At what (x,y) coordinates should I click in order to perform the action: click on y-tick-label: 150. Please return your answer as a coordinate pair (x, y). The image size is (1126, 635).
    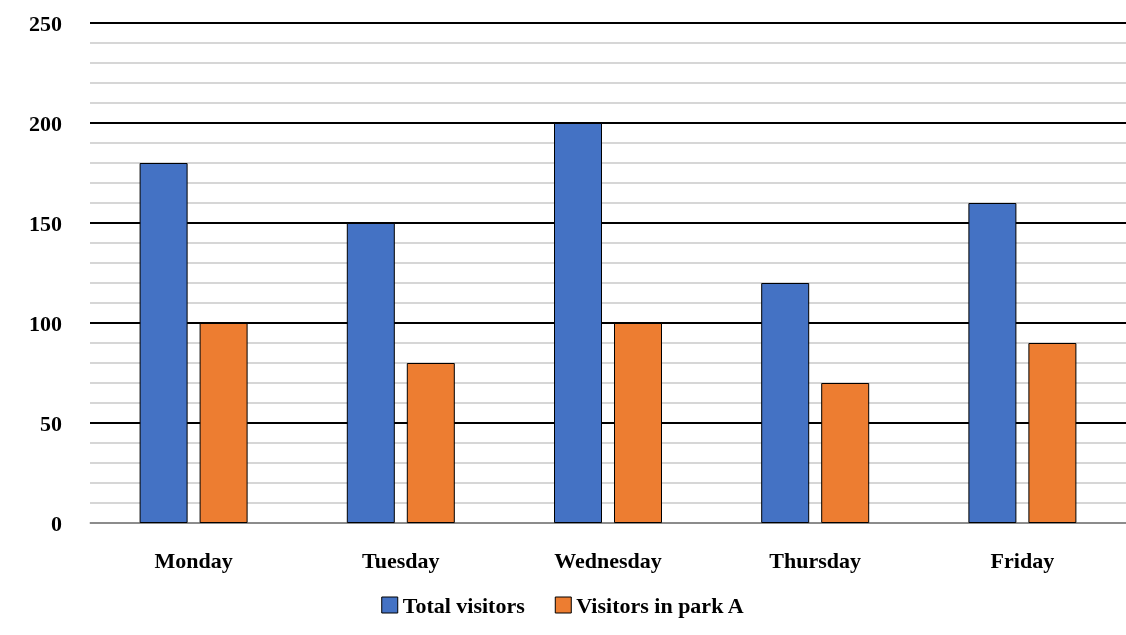
    Looking at the image, I should click on (45, 223).